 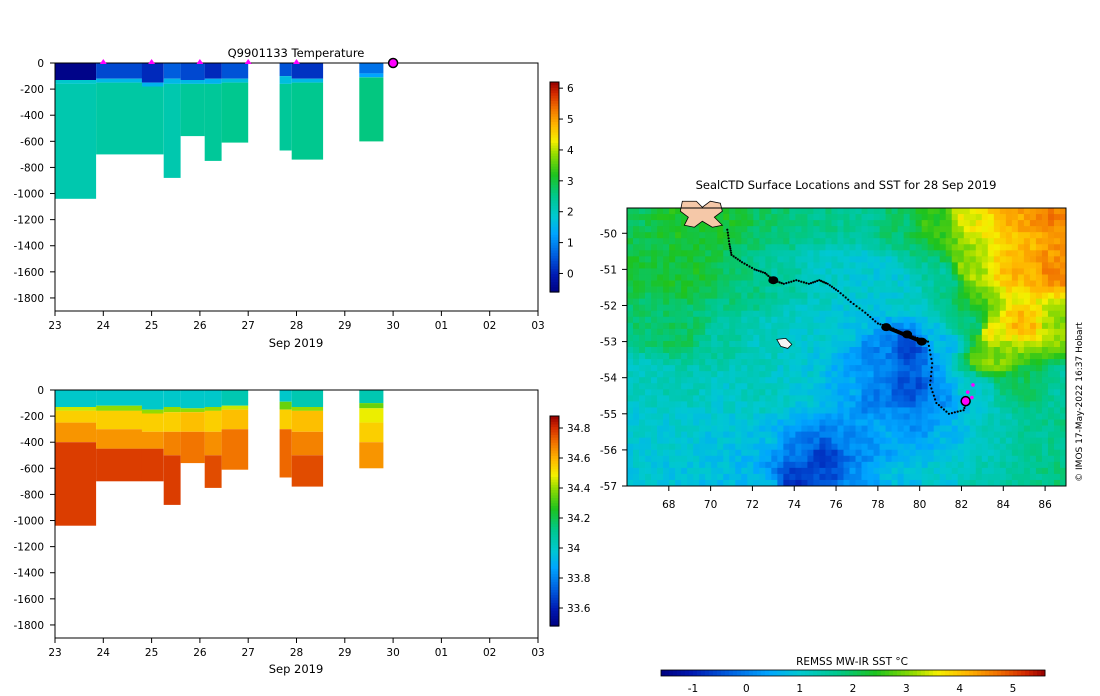 I want to click on colorbar-tick-label: 5, so click(x=570, y=120).